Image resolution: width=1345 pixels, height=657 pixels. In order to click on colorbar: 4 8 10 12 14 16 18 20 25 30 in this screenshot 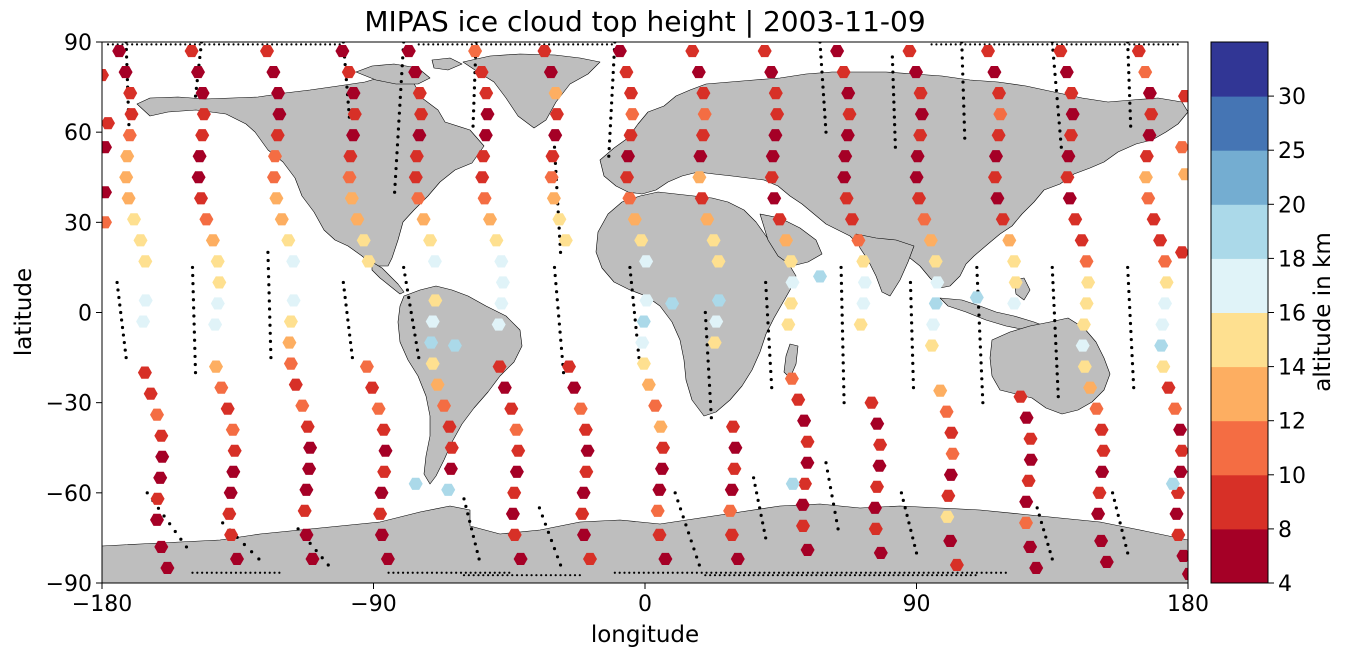, I will do `click(1258, 319)`.